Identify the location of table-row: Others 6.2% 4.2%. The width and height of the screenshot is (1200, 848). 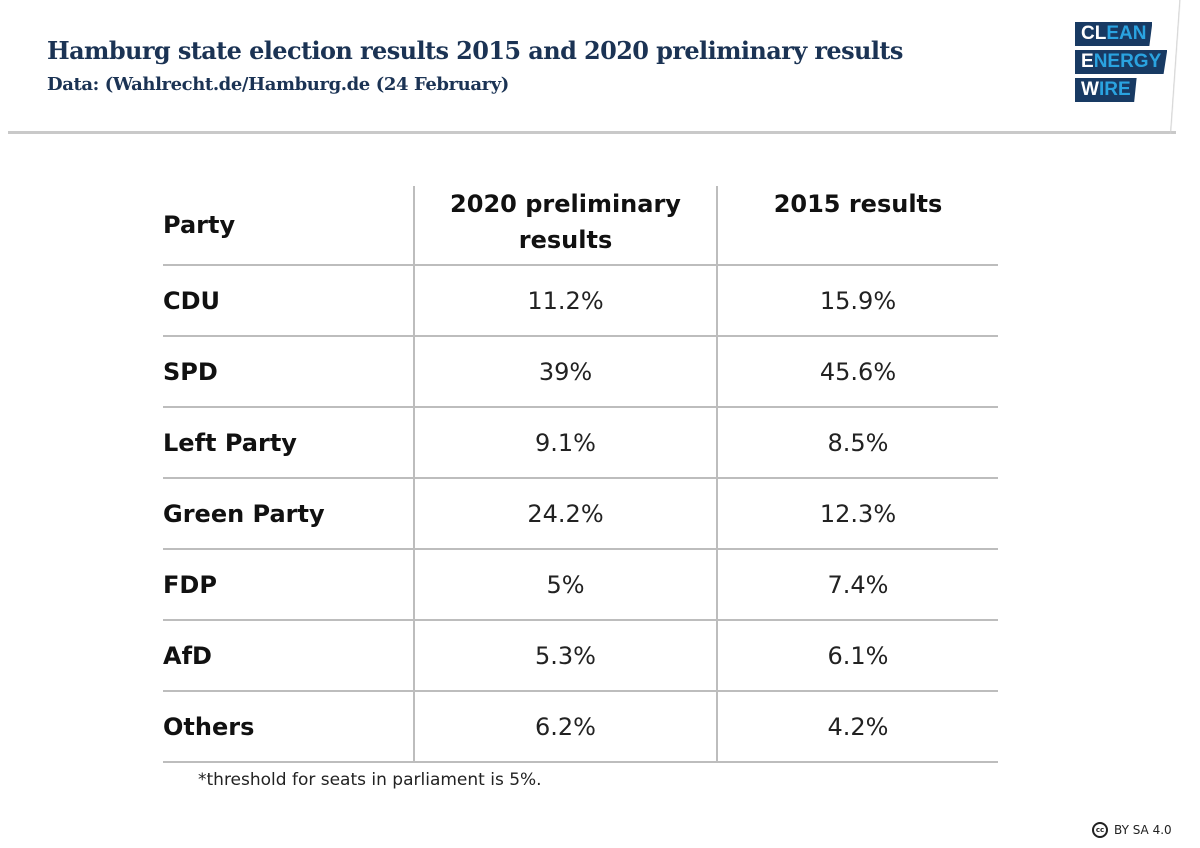
(580, 727).